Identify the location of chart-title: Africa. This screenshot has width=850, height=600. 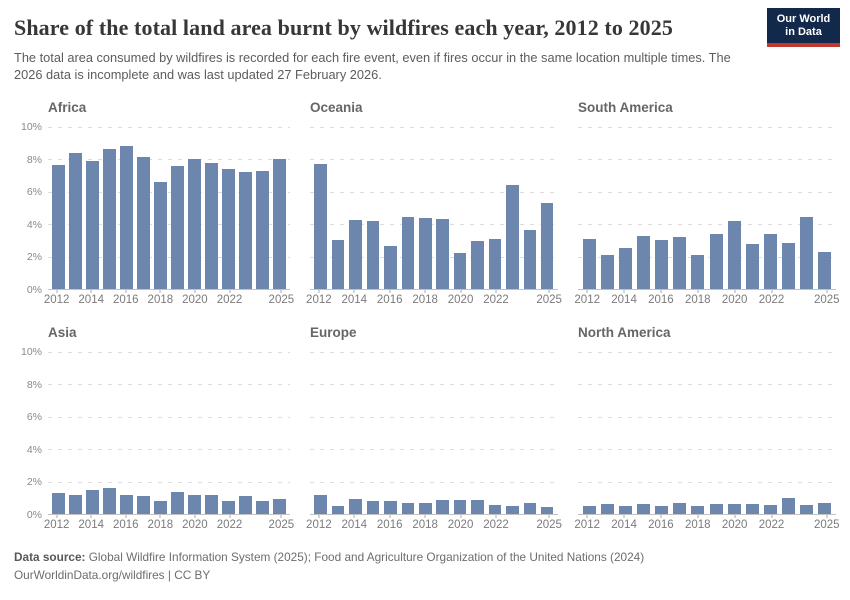
(67, 107).